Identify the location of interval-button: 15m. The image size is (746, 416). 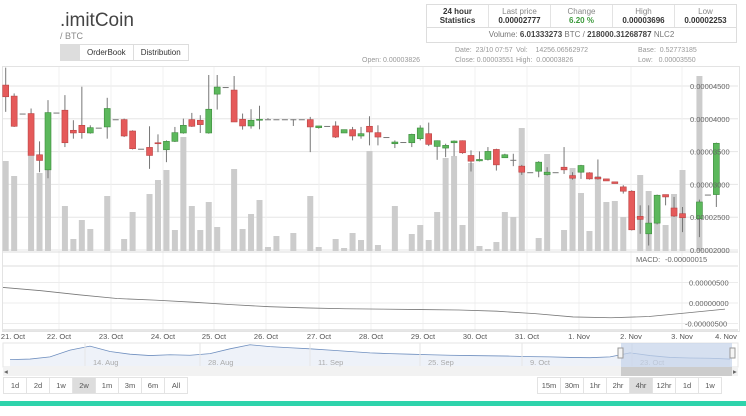
(549, 385).